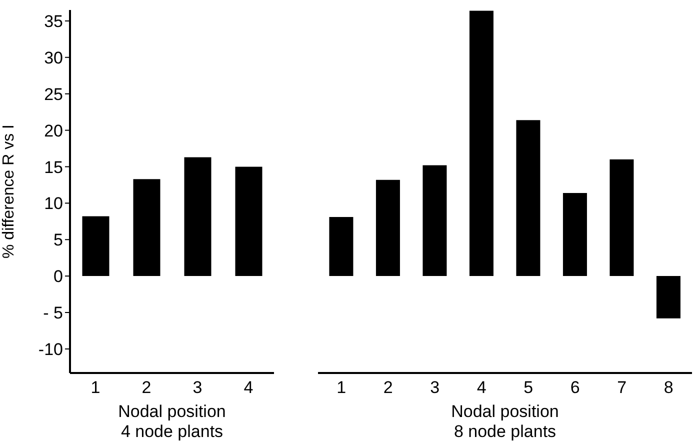 The width and height of the screenshot is (693, 445). I want to click on y-tick-label: 0, so click(58, 276).